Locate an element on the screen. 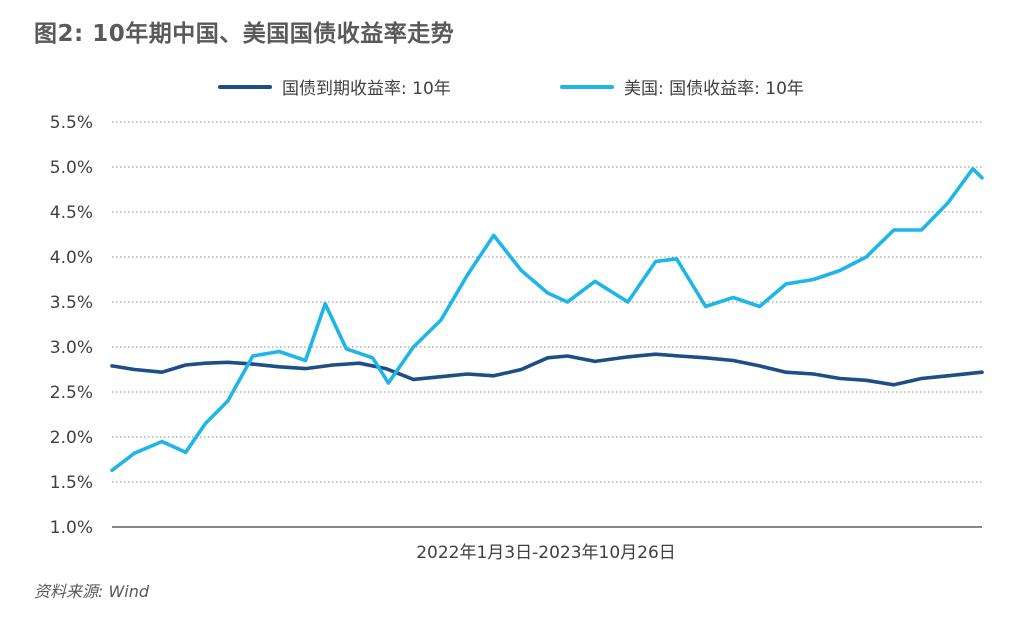  y-tick-label: 2.0% is located at coordinates (71, 438).